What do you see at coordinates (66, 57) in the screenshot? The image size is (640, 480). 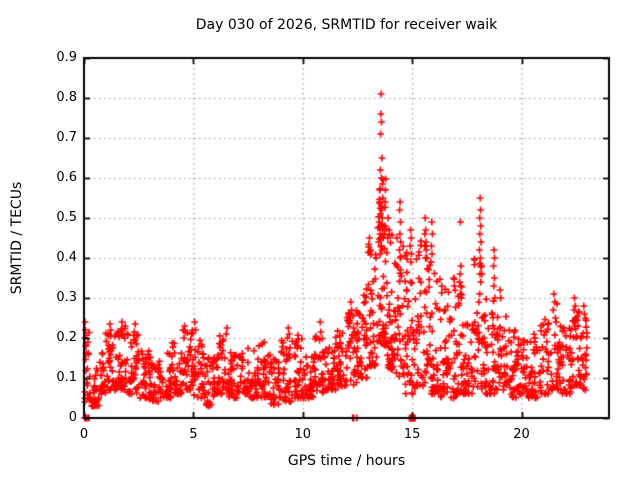 I see `y-tick-label: 0.9` at bounding box center [66, 57].